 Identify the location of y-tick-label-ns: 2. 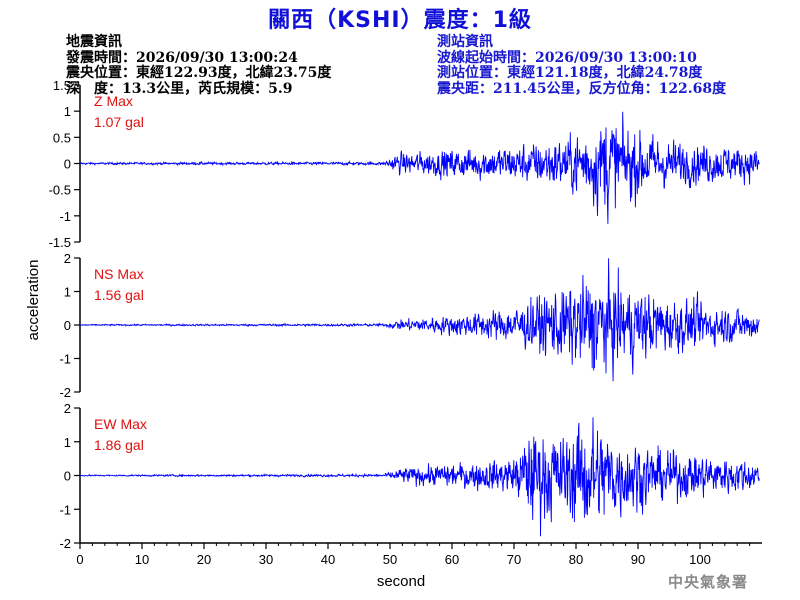
(67, 258).